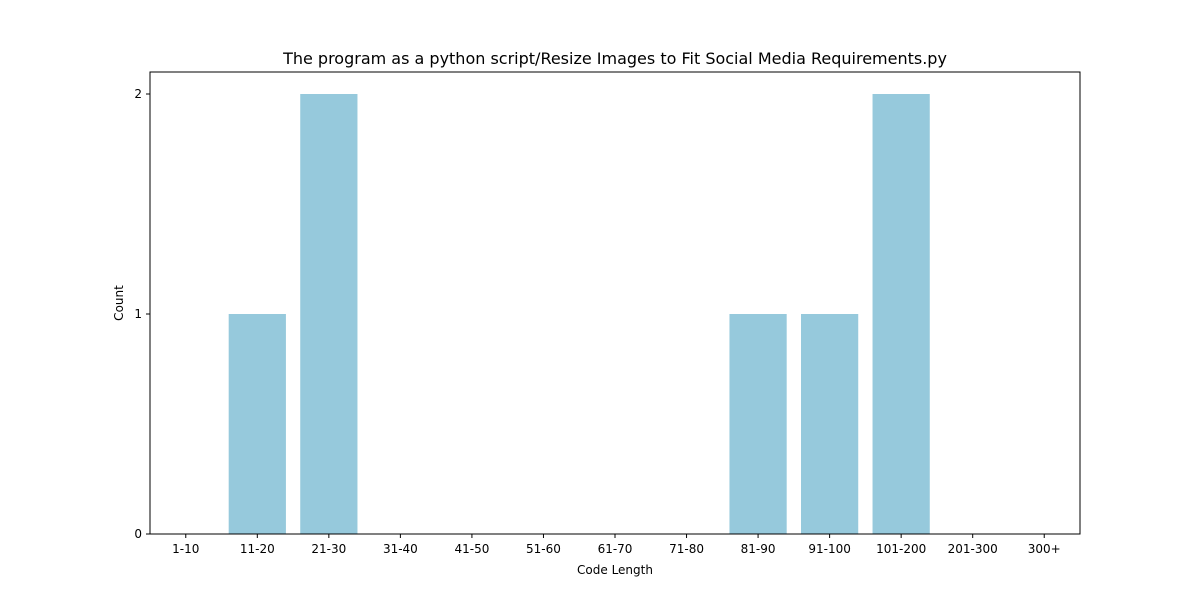 Image resolution: width=1200 pixels, height=600 pixels. Describe the element at coordinates (138, 94) in the screenshot. I see `y-tick-label: 2` at that location.